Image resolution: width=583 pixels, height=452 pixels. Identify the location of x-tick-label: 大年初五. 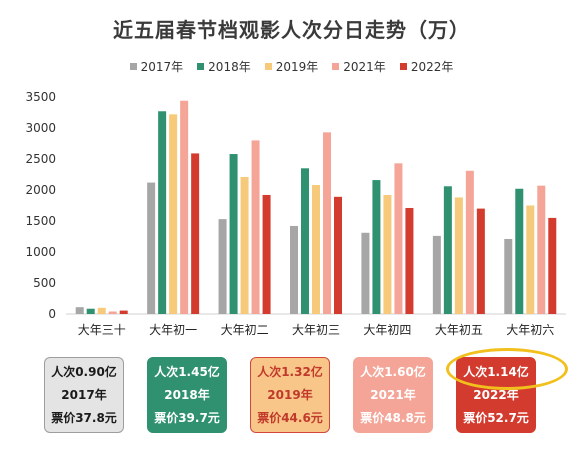
(459, 330).